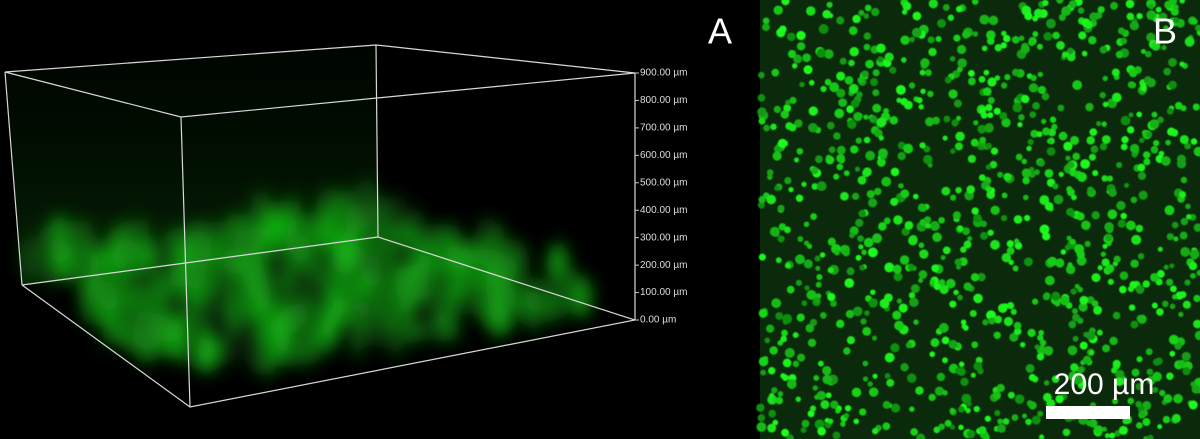 This screenshot has height=439, width=1200. I want to click on panel-label: B, so click(1165, 31).